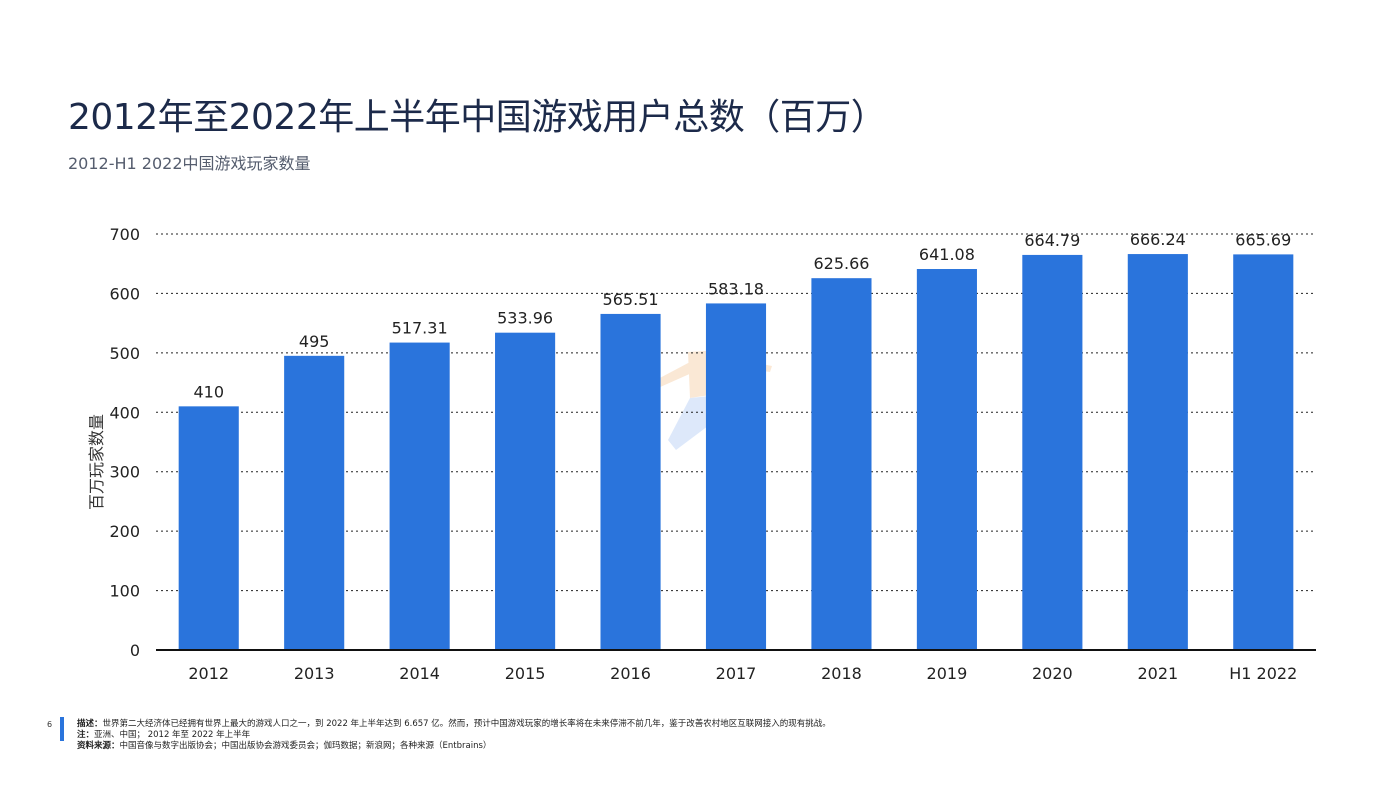 The width and height of the screenshot is (1400, 788). Describe the element at coordinates (631, 299) in the screenshot. I see `bar-value-label: 565.51` at that location.